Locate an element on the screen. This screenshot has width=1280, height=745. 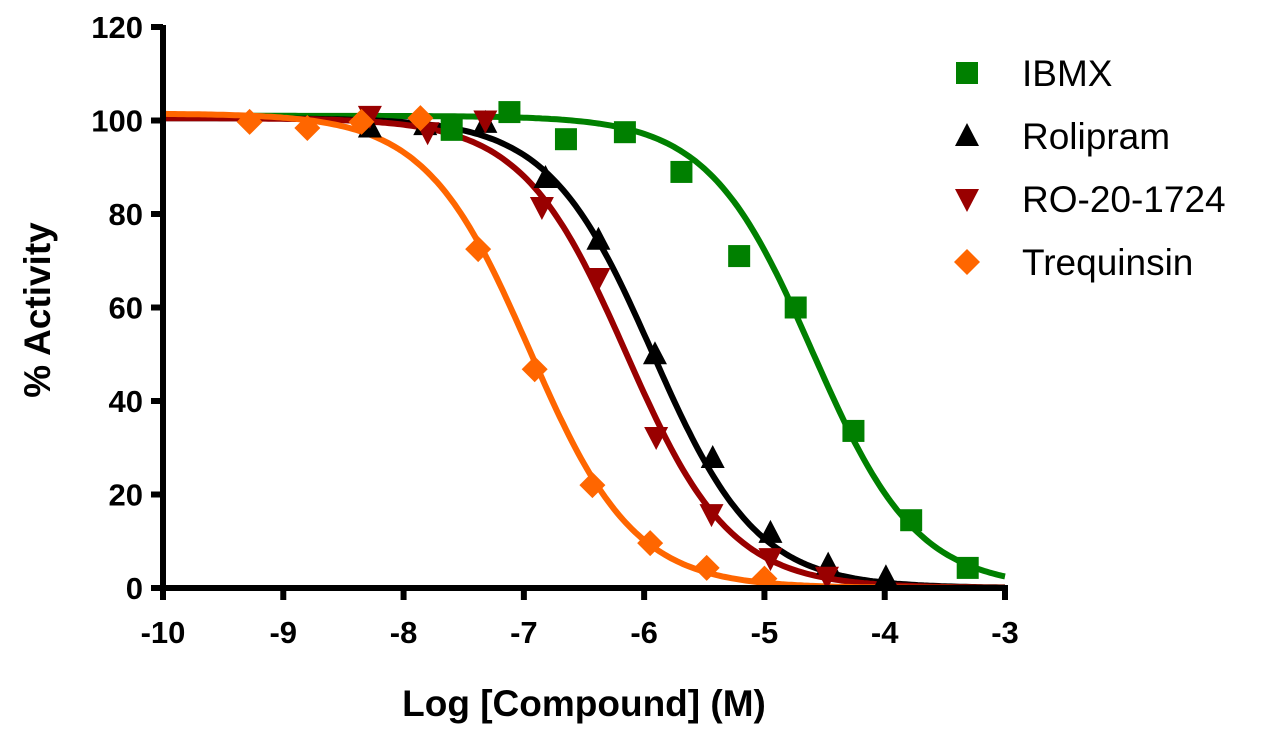
legend-marker-rolipram is located at coordinates (967, 134).